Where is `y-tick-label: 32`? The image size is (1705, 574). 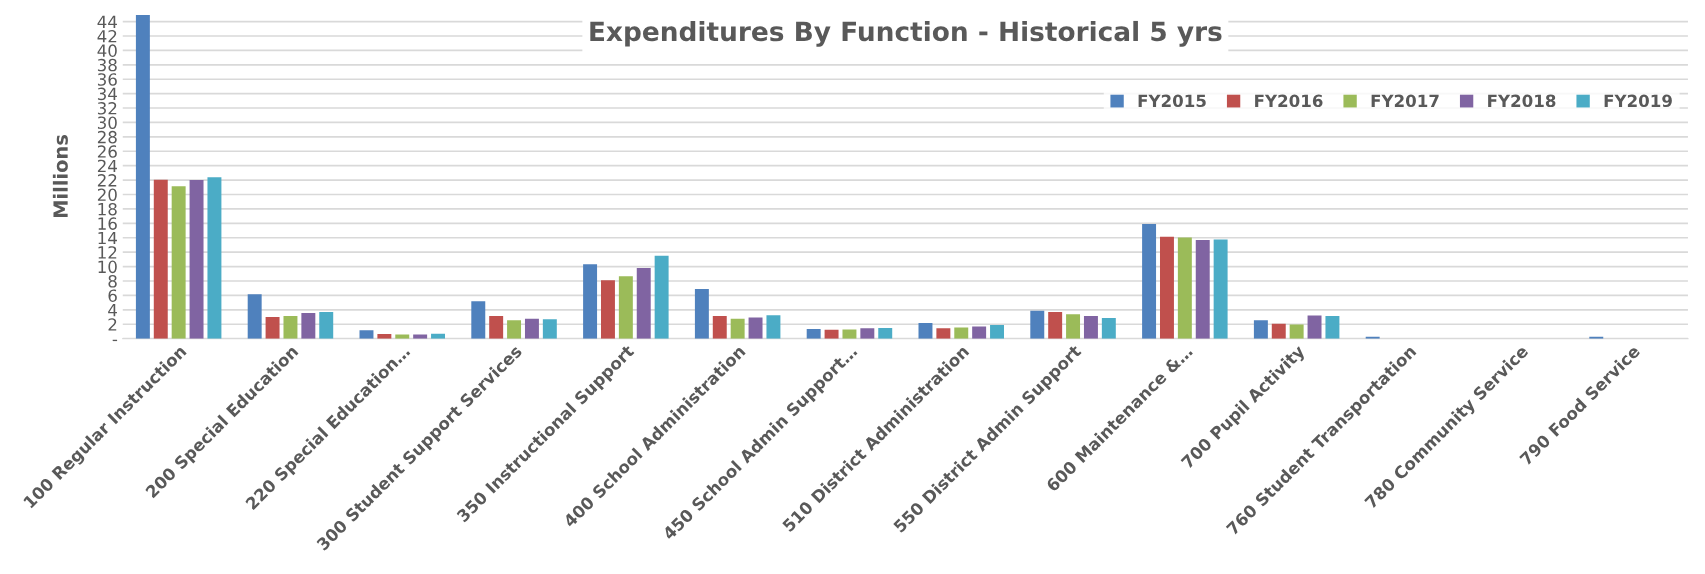
y-tick-label: 32 is located at coordinates (107, 108).